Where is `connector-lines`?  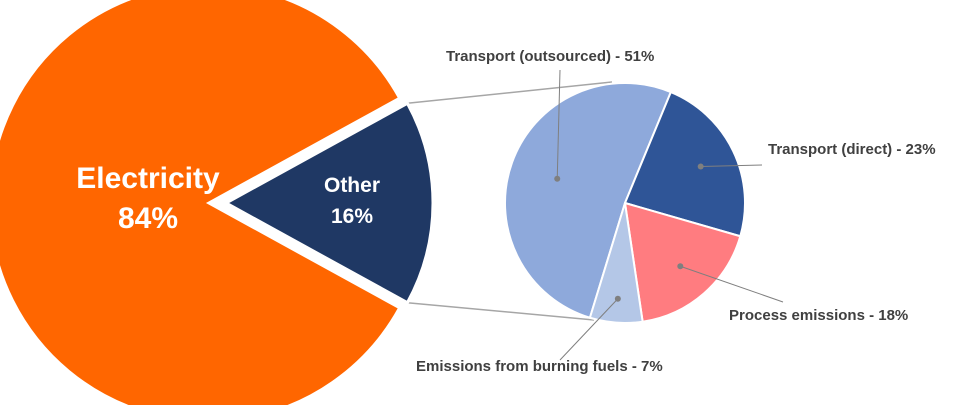 connector-lines is located at coordinates (510, 201).